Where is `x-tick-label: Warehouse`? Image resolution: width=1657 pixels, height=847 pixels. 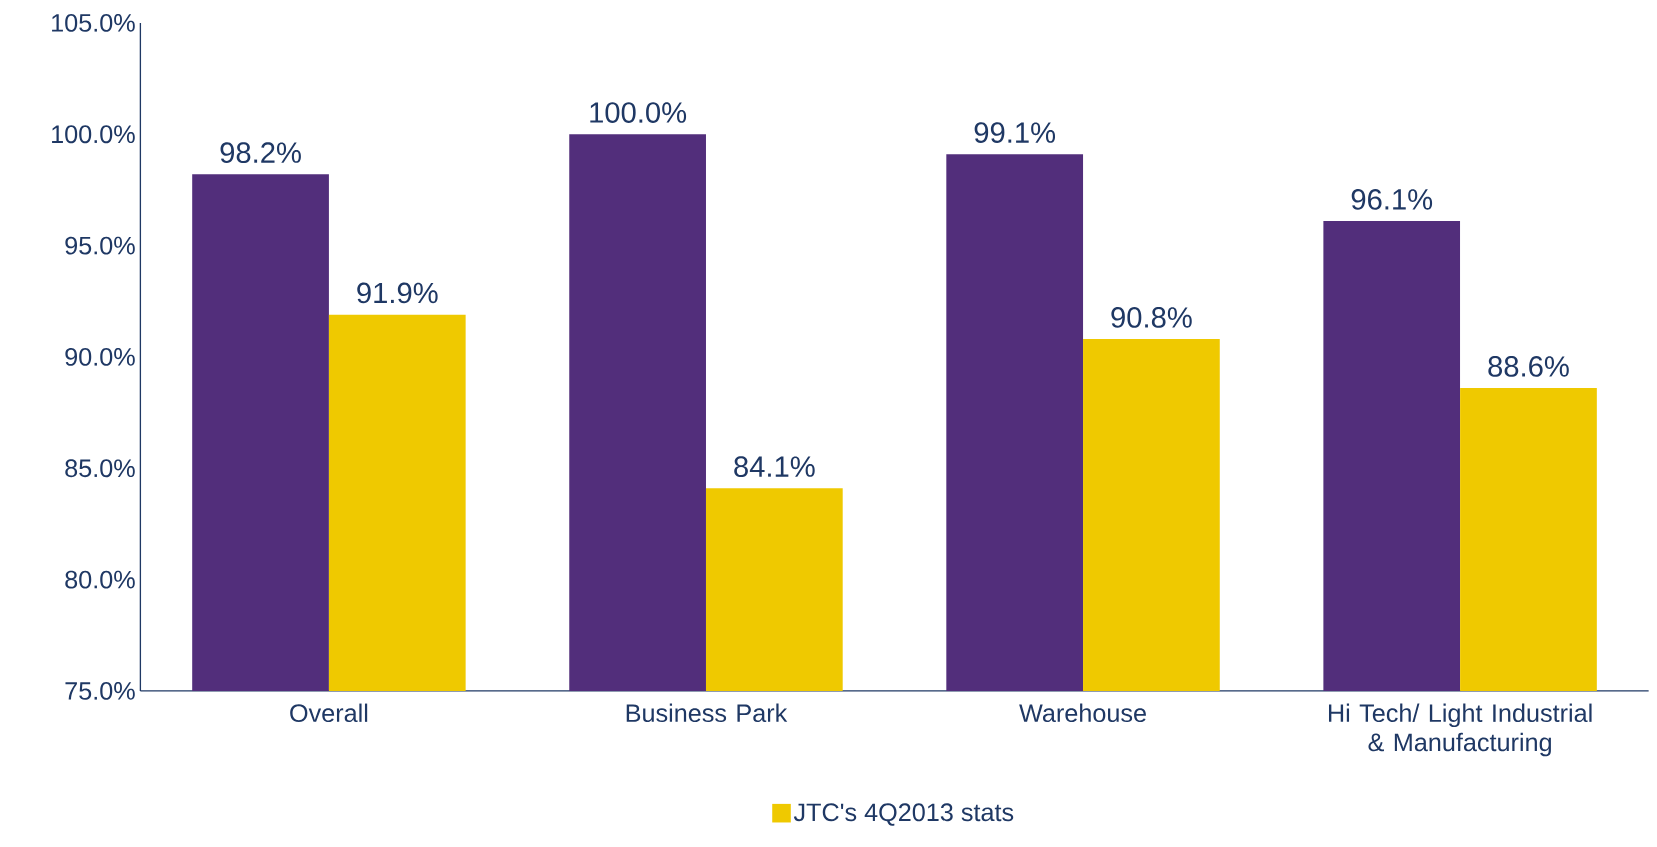 x-tick-label: Warehouse is located at coordinates (1082, 712).